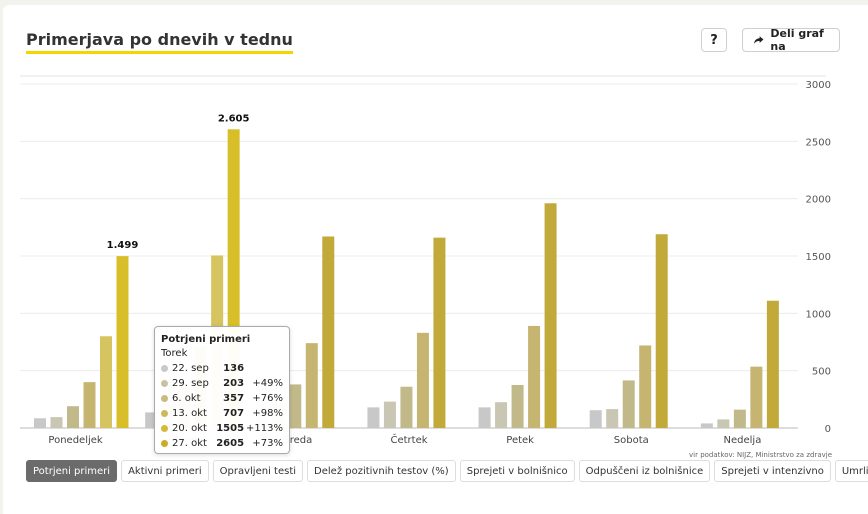 This screenshot has height=514, width=868. What do you see at coordinates (258, 471) in the screenshot?
I see `tab-opravljeni-testi: Opravljeni testi` at bounding box center [258, 471].